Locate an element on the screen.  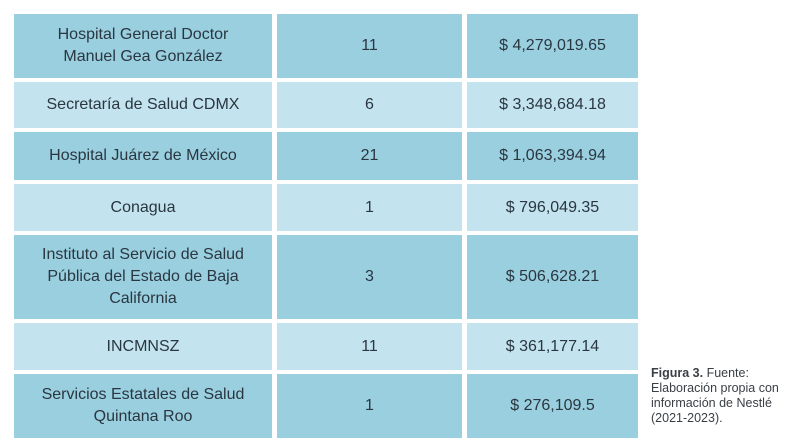
table-row: Conagua 1 $ 796,049.35 is located at coordinates (326, 207).